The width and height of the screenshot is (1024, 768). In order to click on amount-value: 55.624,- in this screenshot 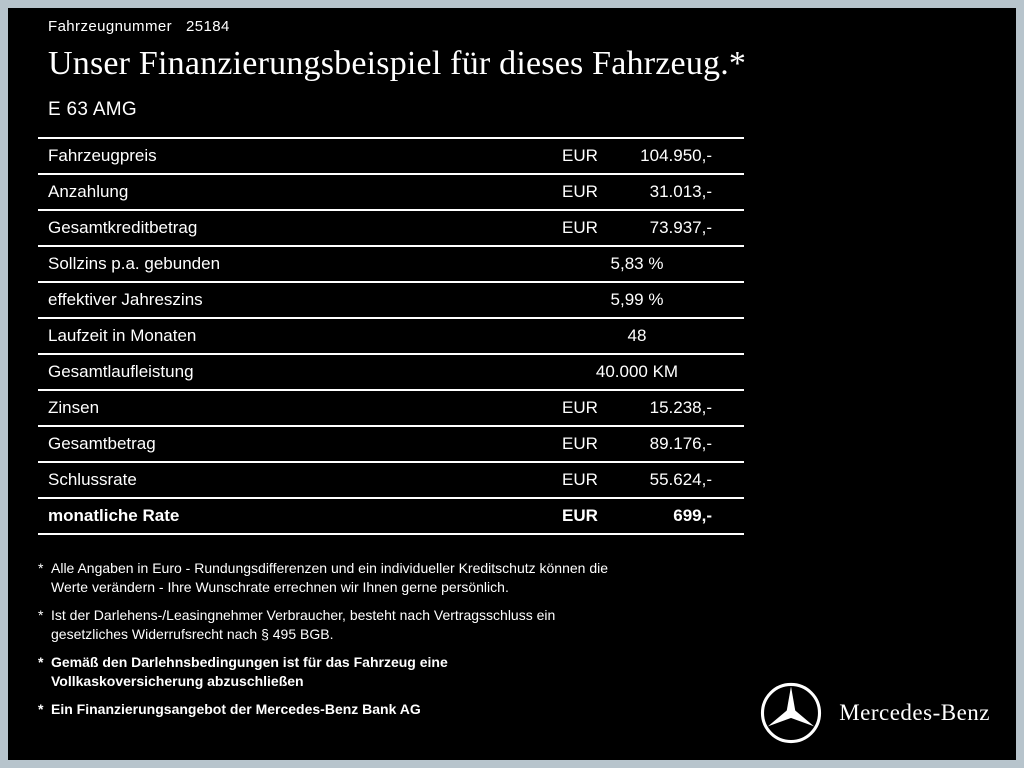, I will do `click(680, 479)`.